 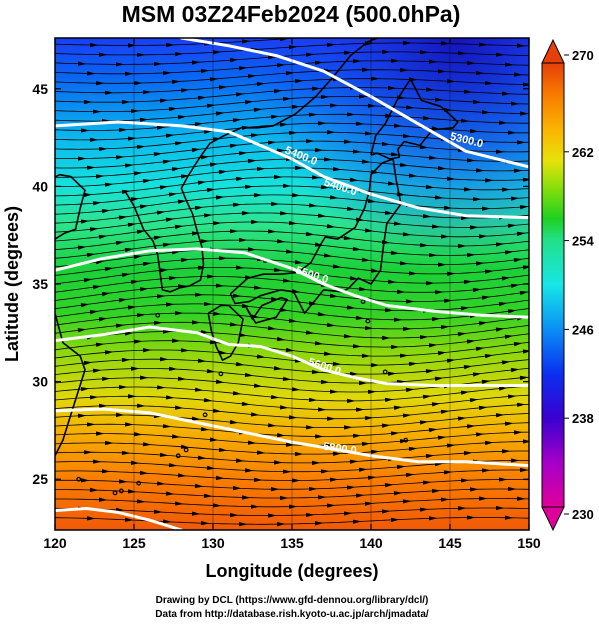 I want to click on x-tick-label: 125, so click(x=134, y=543).